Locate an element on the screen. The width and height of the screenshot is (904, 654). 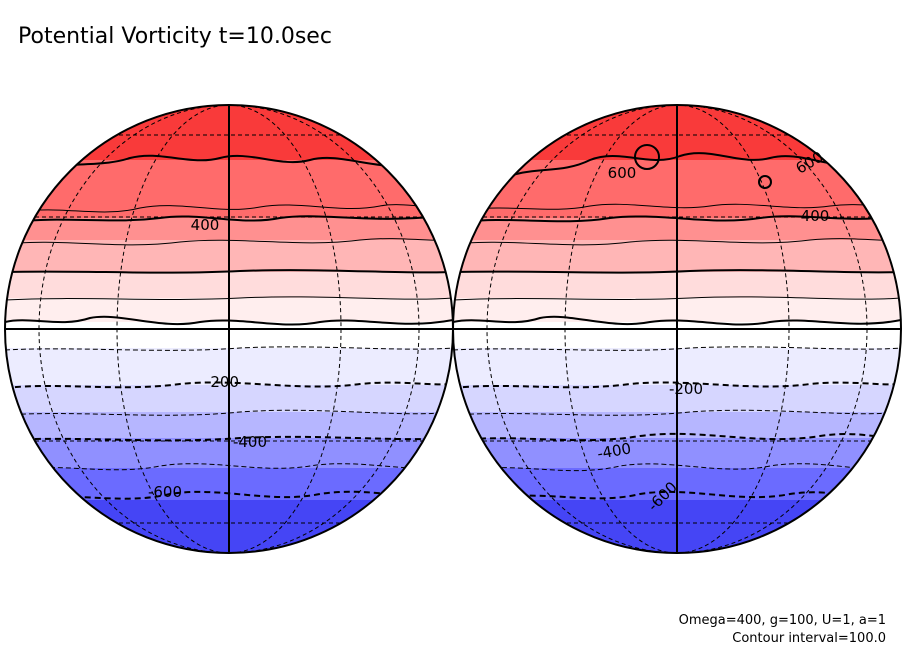
page-title: Potential Vorticity t=10.0sec is located at coordinates (175, 36).